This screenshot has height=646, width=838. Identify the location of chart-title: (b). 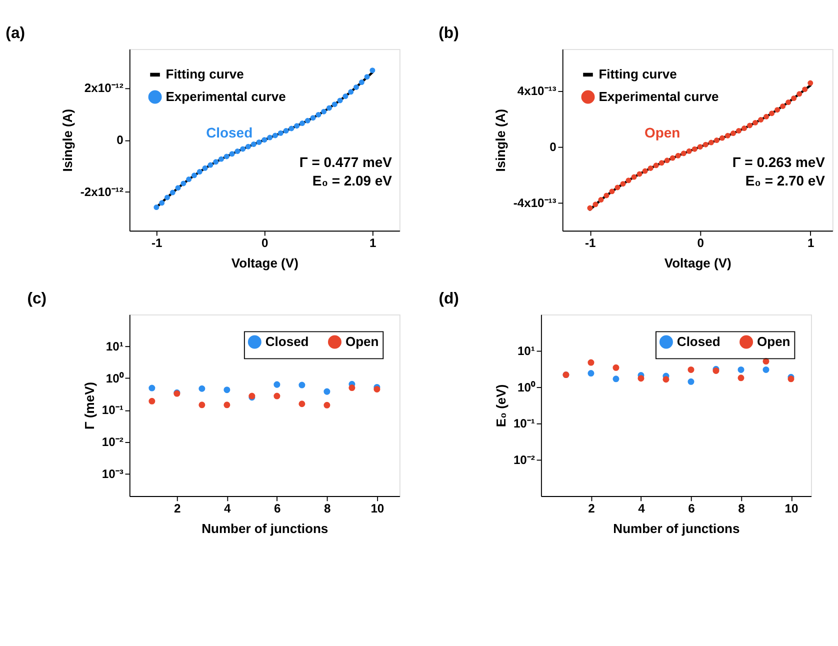
(448, 33).